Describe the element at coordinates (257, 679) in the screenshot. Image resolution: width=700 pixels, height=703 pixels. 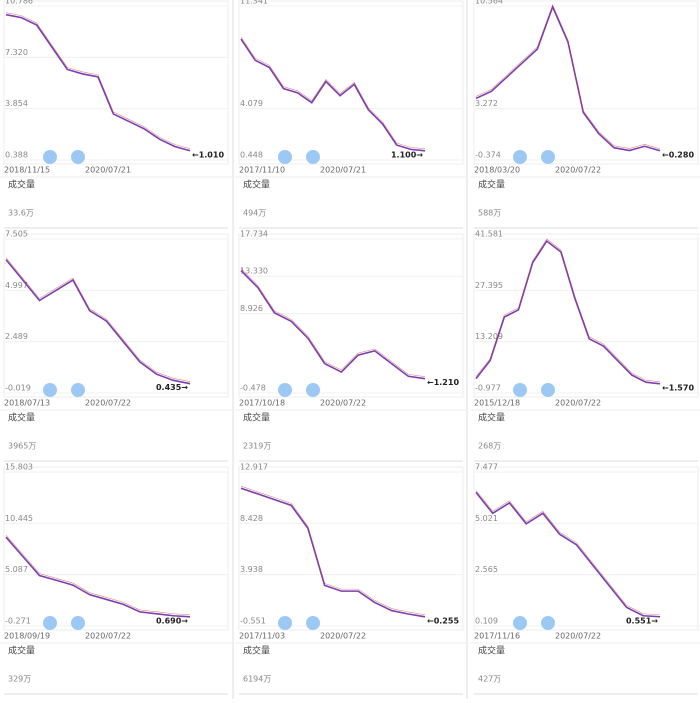
I see `volume-max-label: 6194万` at that location.